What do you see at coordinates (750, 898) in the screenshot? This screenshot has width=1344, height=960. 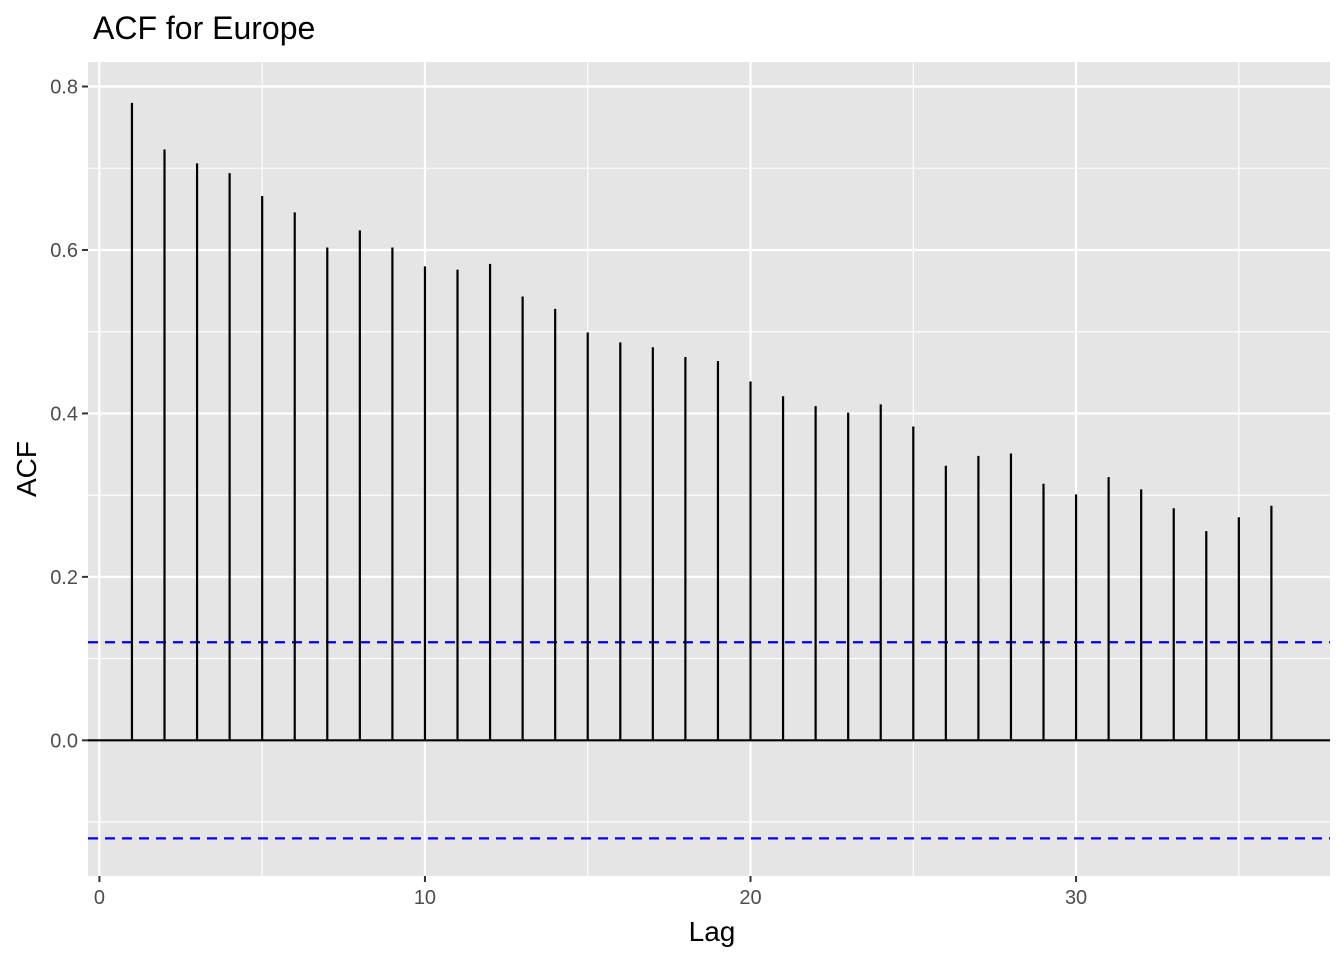 I see `x-tick-label: 20` at bounding box center [750, 898].